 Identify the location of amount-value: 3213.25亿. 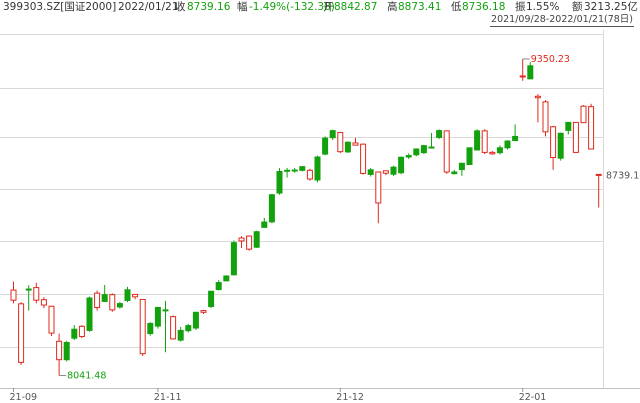
(611, 7).